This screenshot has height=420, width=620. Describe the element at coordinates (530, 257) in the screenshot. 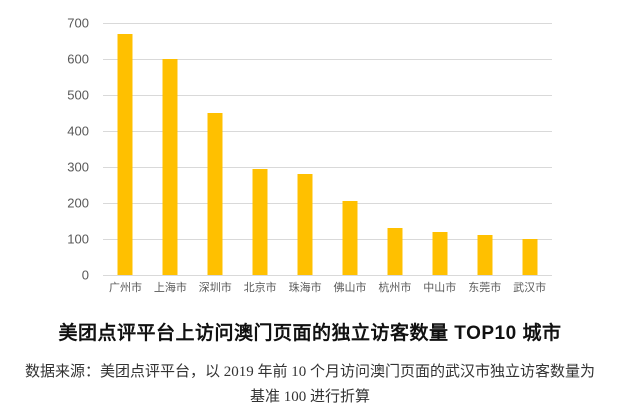

I see `bar-武汉市` at that location.